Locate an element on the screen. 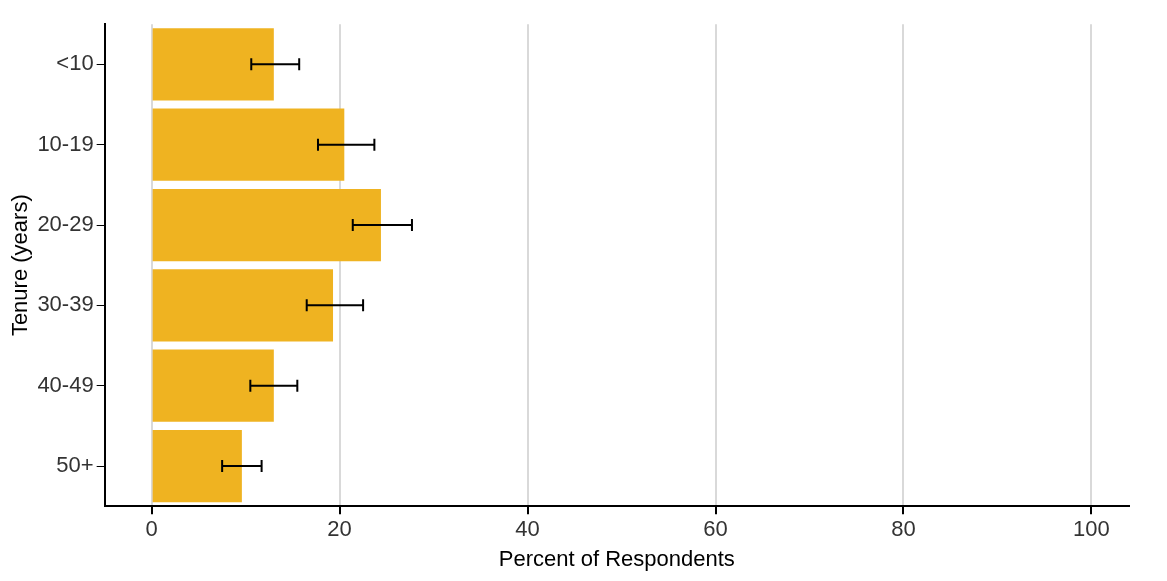  y-tick-label: 20-29 is located at coordinates (65, 224).